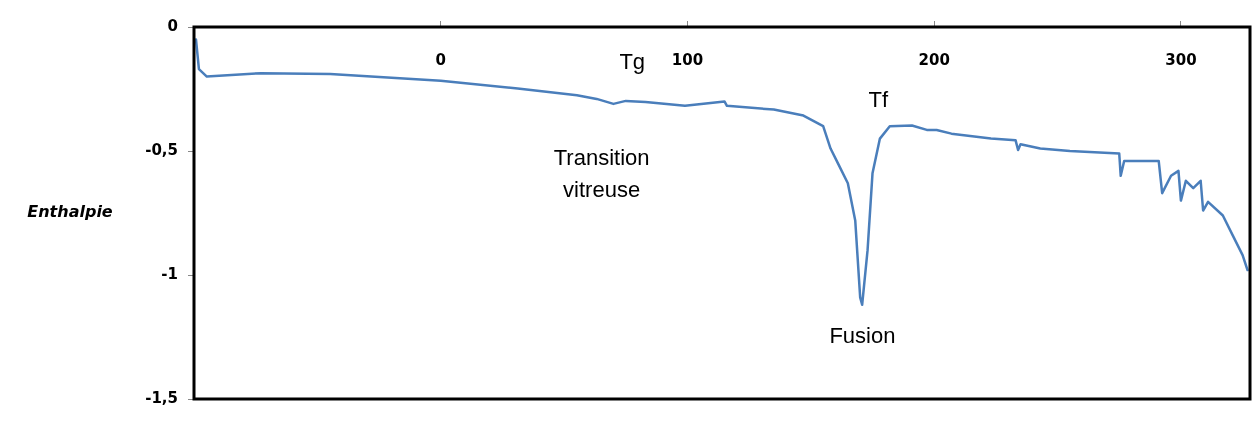  Describe the element at coordinates (172, 25) in the screenshot. I see `y-tick-label: 0` at that location.